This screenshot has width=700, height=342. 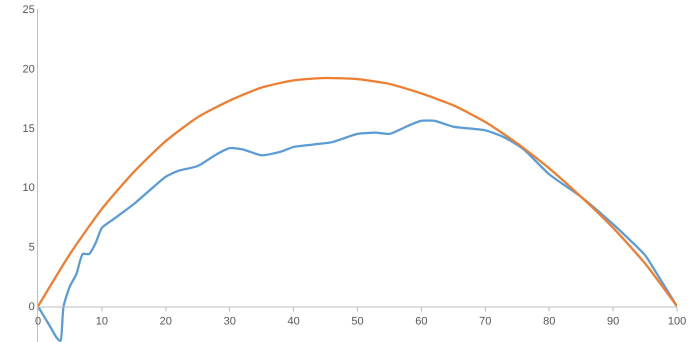 What do you see at coordinates (166, 322) in the screenshot?
I see `x-tick-label: 20` at bounding box center [166, 322].